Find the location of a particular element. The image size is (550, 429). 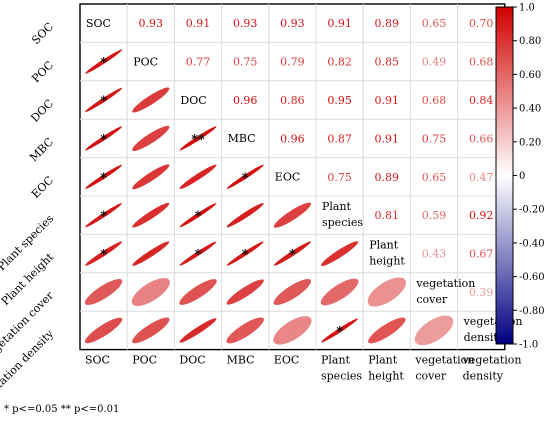

coefficient-label: 0.49 is located at coordinates (434, 62).